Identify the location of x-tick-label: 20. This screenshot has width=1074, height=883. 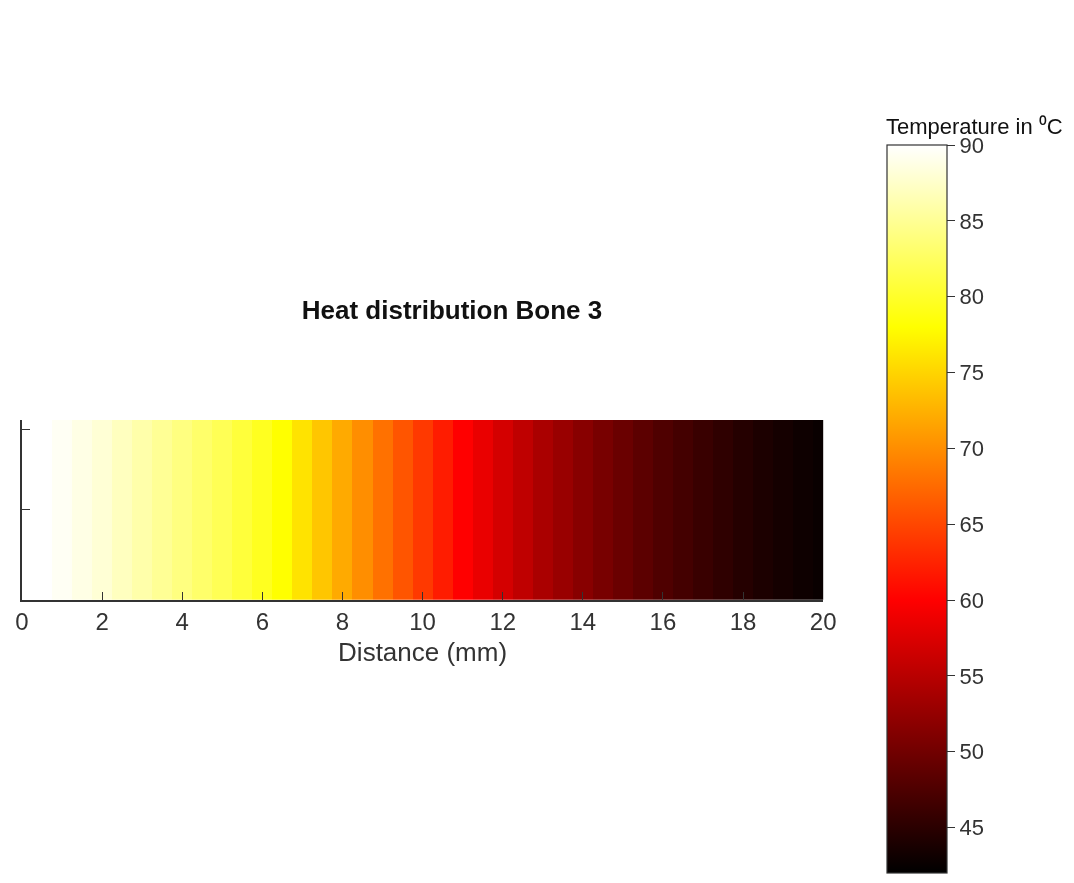
(823, 622).